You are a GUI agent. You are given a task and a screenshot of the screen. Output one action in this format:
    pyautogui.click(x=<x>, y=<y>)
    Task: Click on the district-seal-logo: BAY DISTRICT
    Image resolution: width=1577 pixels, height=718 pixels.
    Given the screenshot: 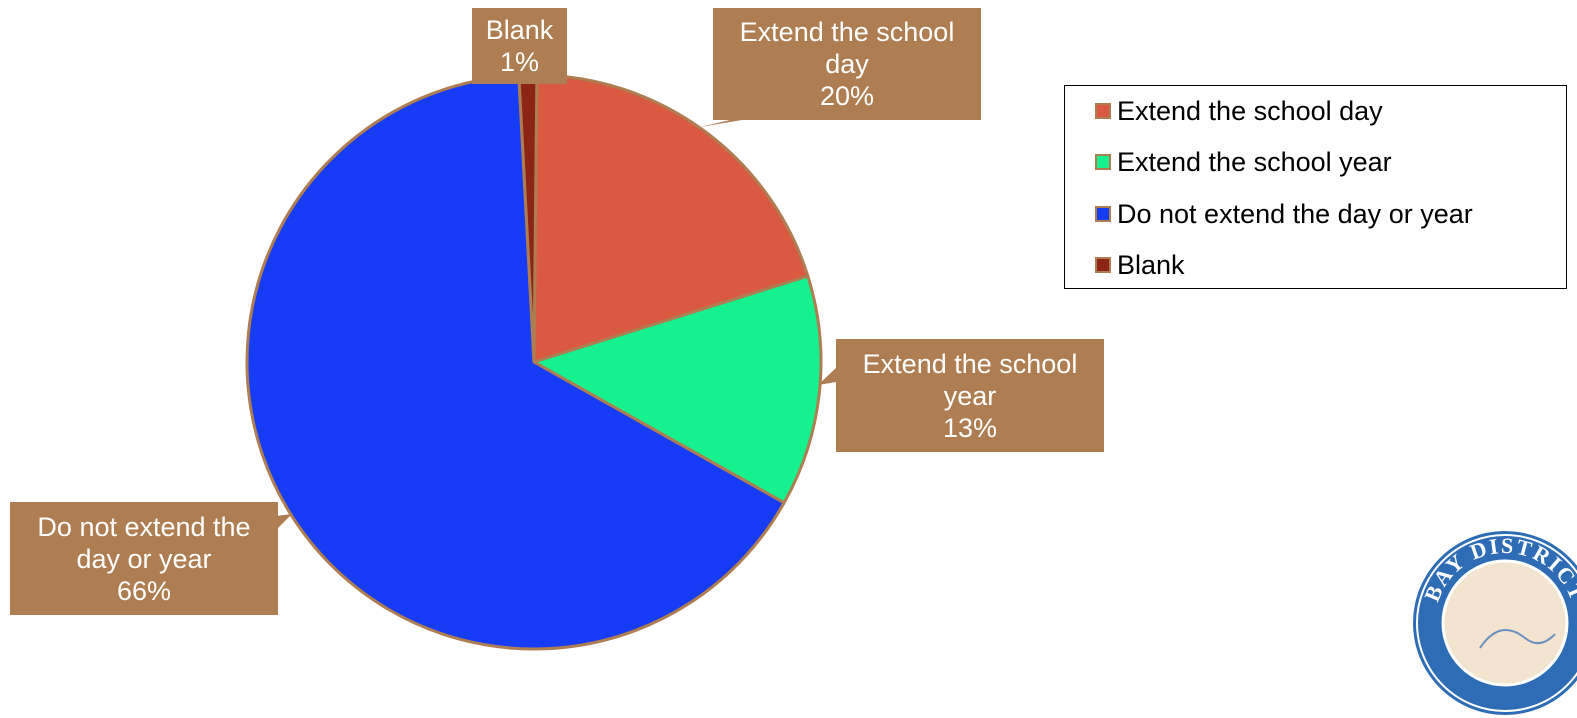 What is the action you would take?
    pyautogui.click(x=1495, y=623)
    